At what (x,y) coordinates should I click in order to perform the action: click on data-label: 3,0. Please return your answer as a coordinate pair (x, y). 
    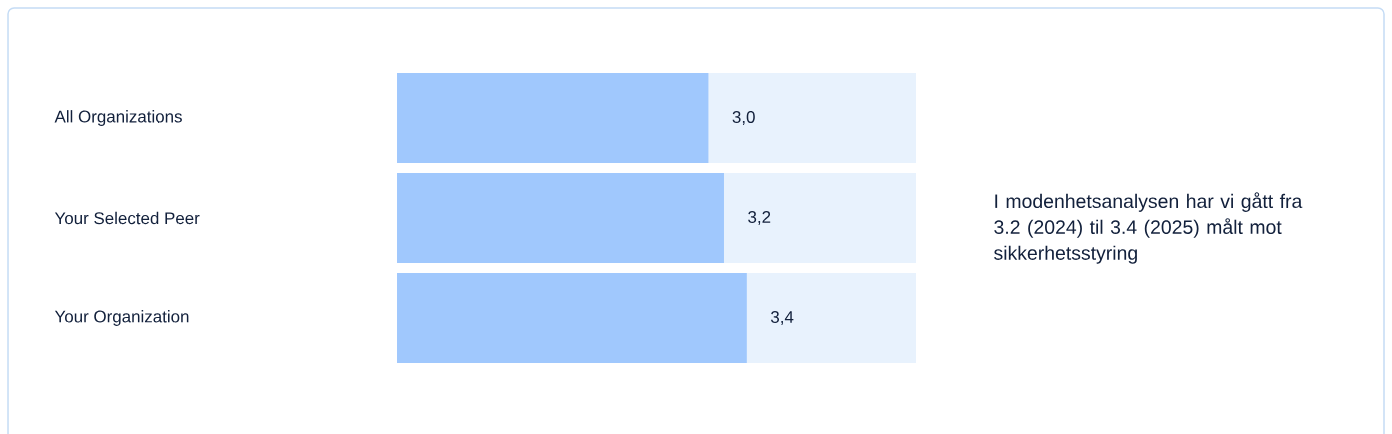
    Looking at the image, I should click on (743, 118).